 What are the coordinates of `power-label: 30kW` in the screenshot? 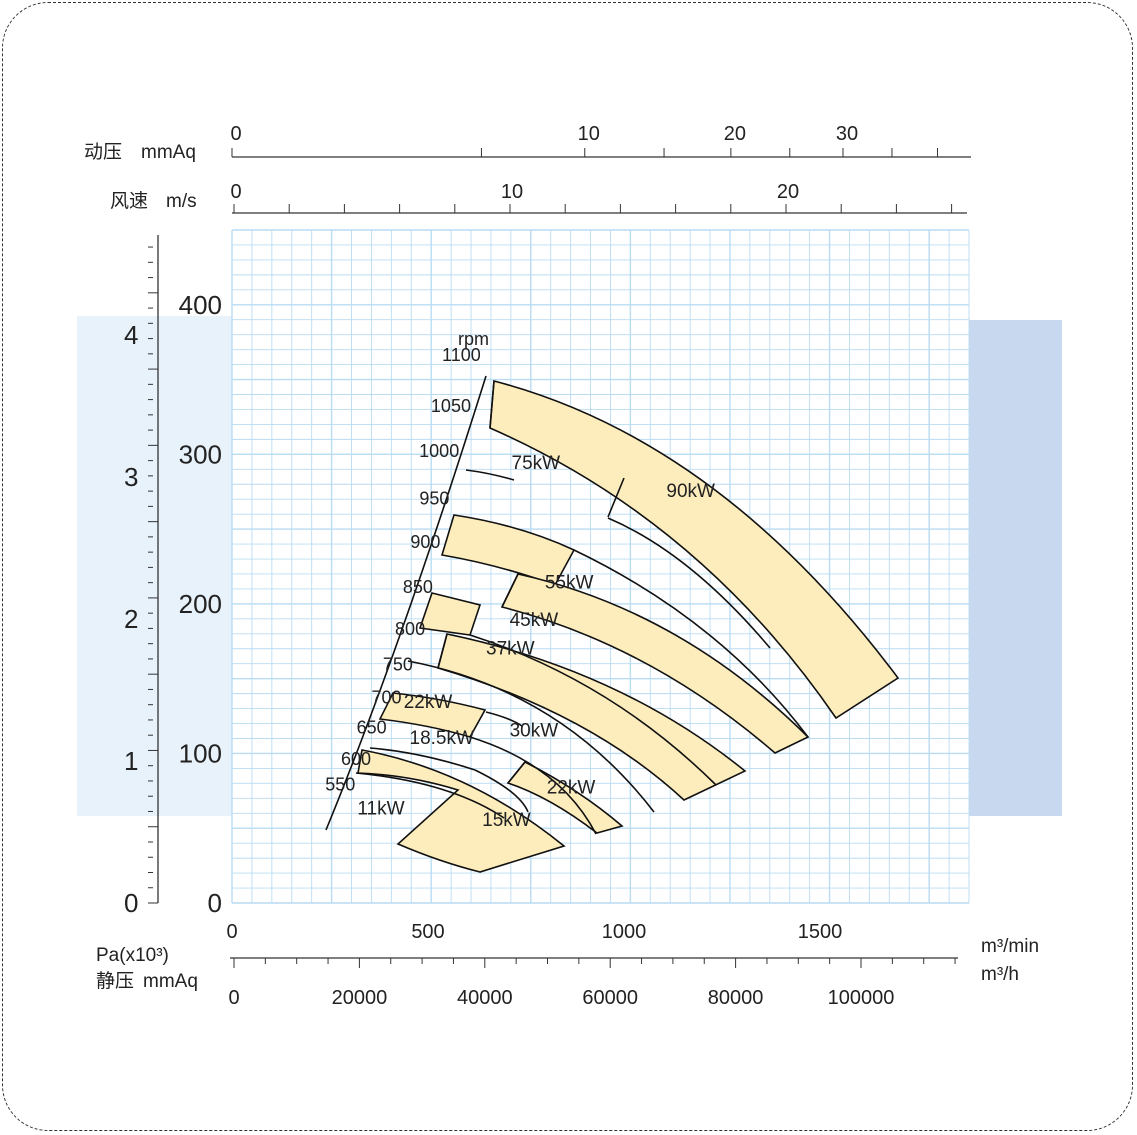 It's located at (534, 731).